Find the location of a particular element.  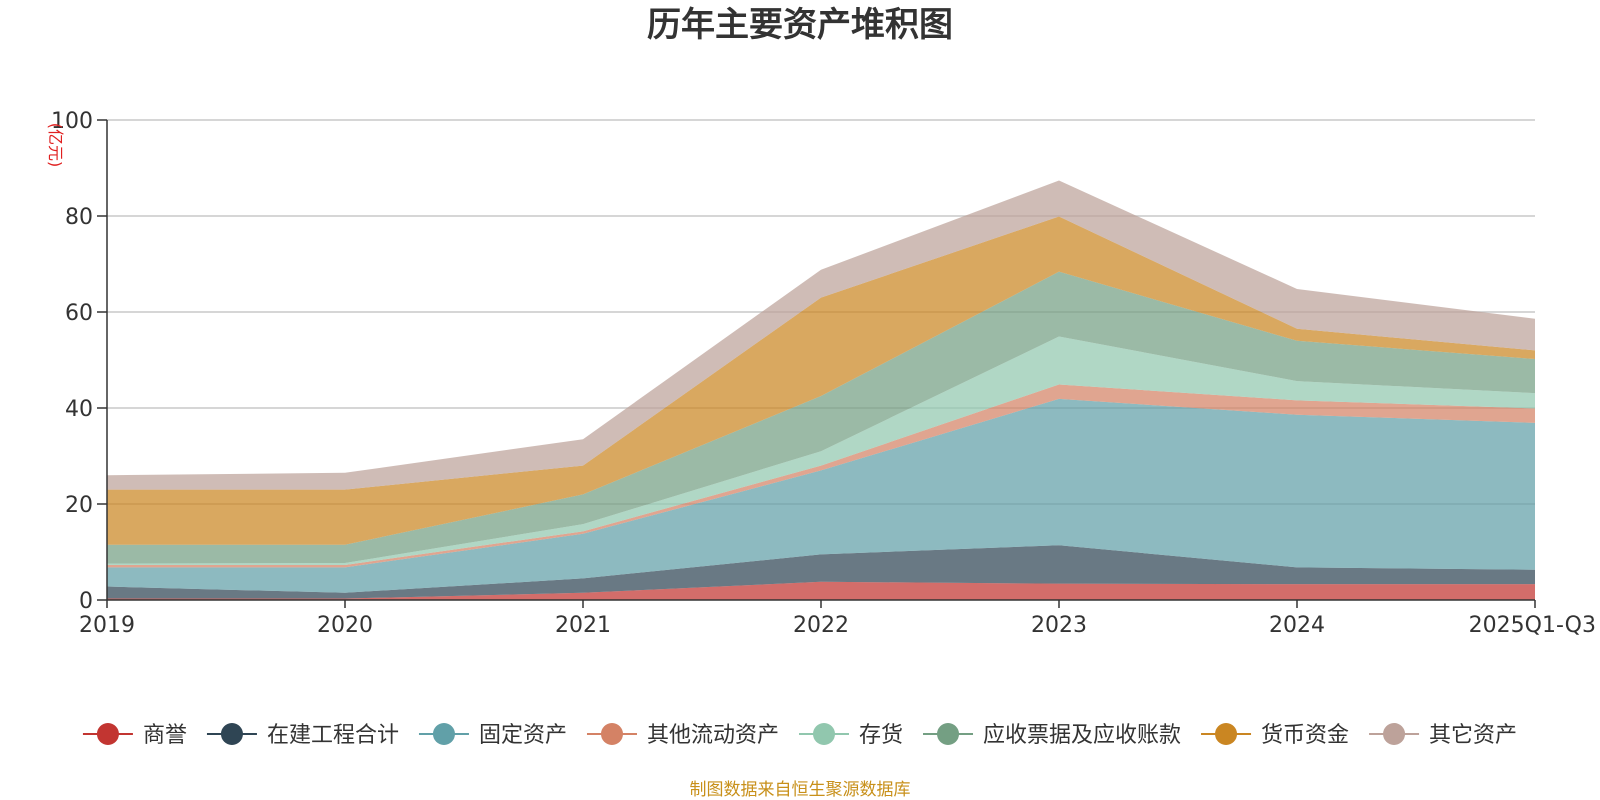

legend-item-4: 其他流动资产 is located at coordinates (682, 735).